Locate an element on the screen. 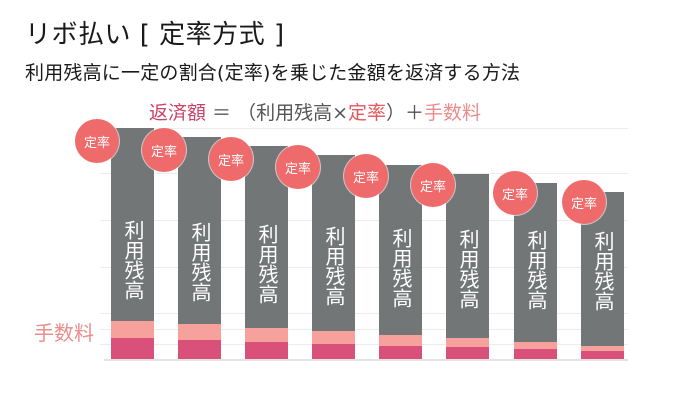 This screenshot has width=700, height=408. formula-close-plus: ）＋ is located at coordinates (405, 113).